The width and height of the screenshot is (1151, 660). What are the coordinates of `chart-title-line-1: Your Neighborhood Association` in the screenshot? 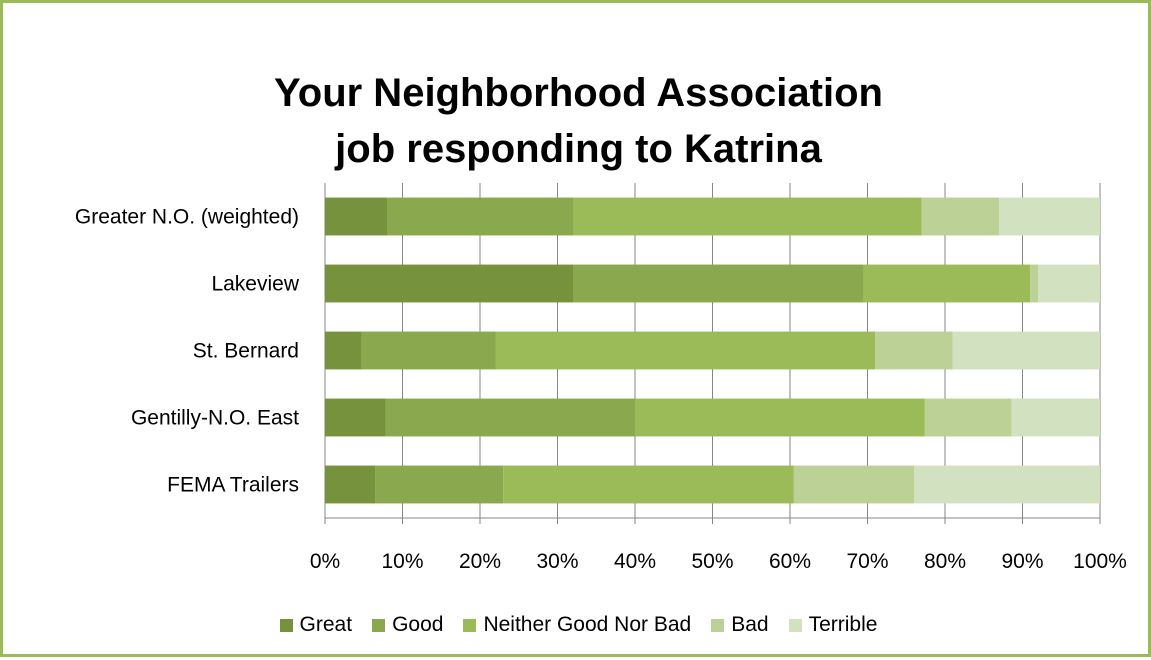 It's located at (578, 93).